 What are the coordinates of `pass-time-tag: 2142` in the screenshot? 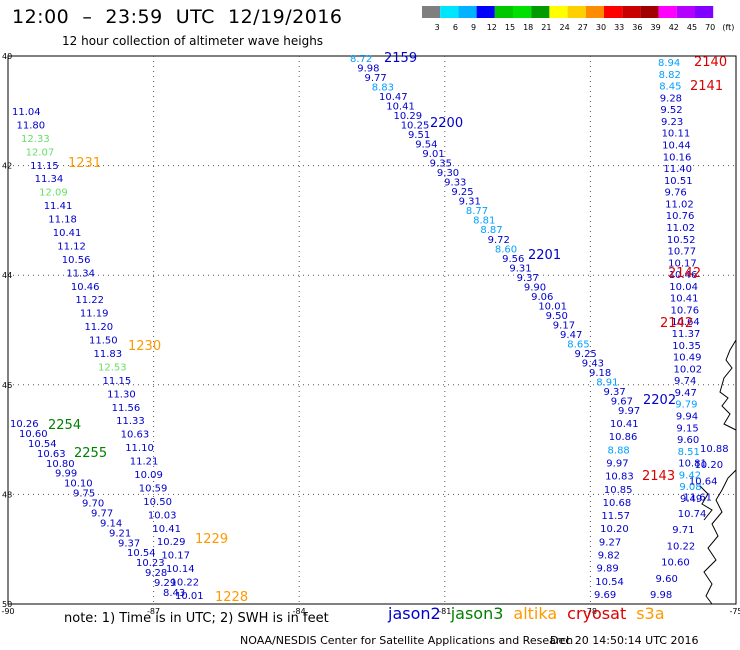 It's located at (684, 273).